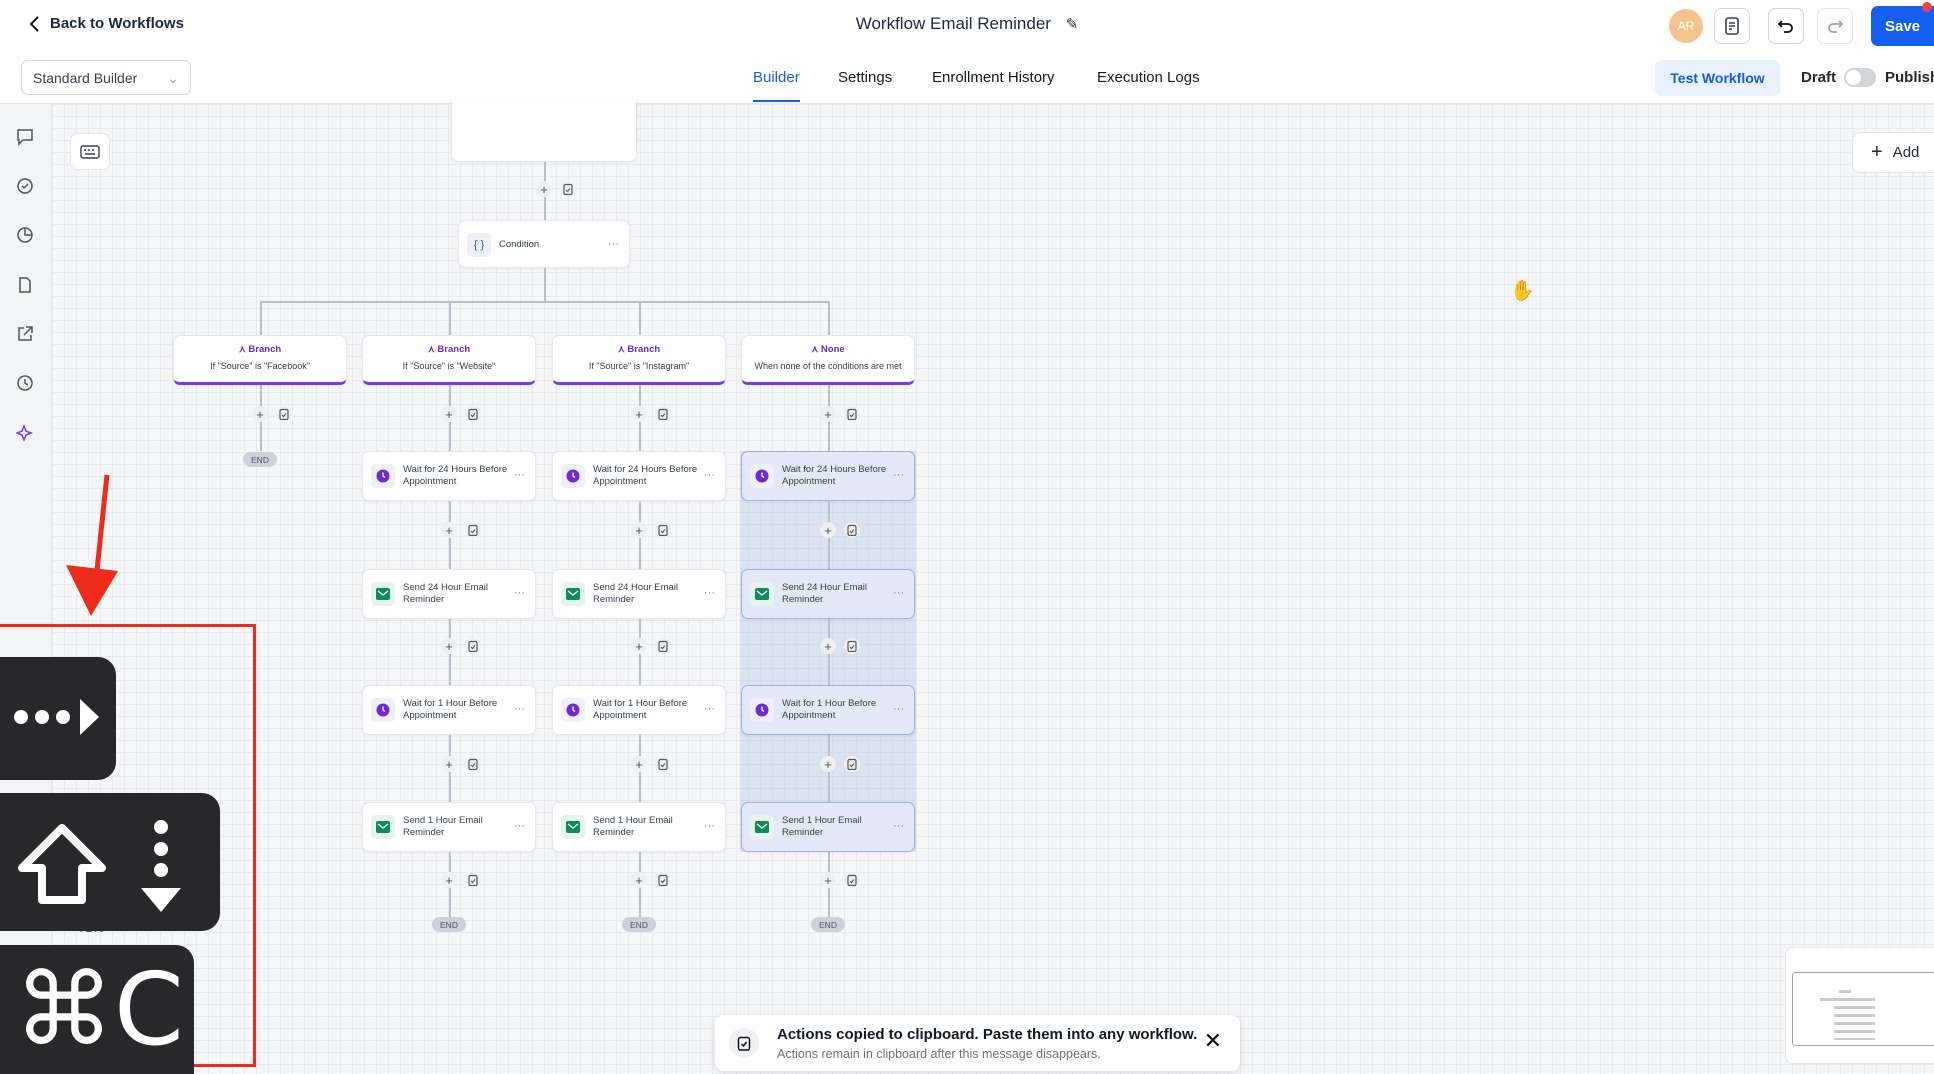 This screenshot has width=1934, height=1074. What do you see at coordinates (829, 318) in the screenshot?
I see `connector-line` at bounding box center [829, 318].